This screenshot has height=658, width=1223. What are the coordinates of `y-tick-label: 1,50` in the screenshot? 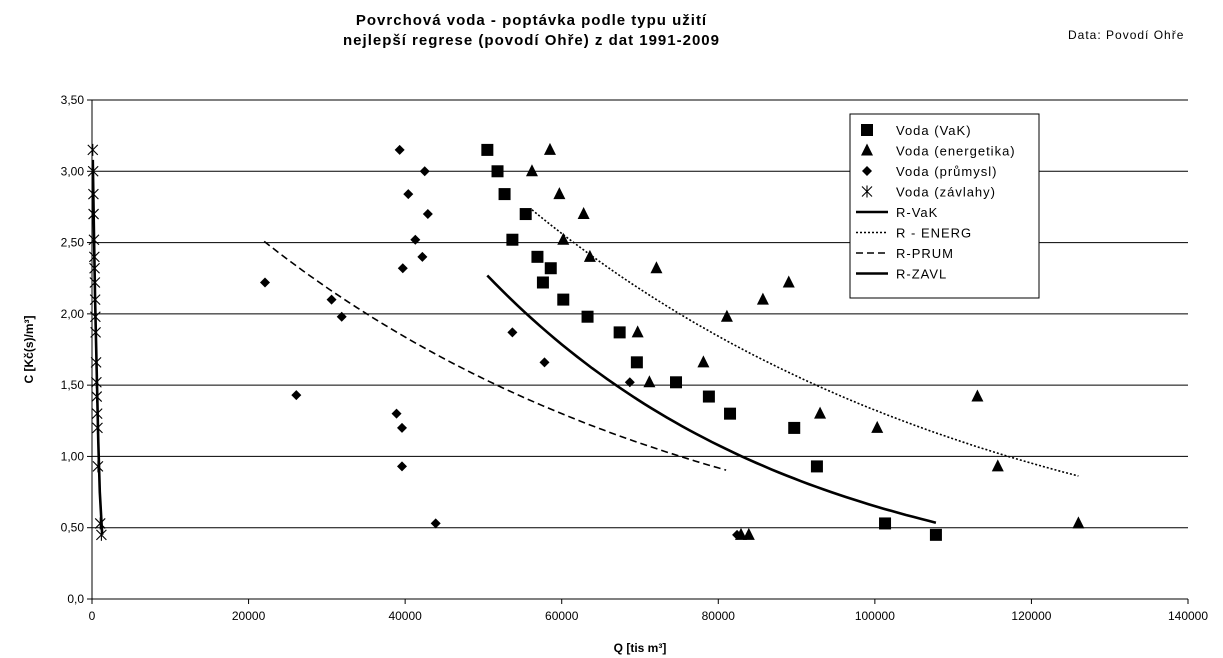 It's located at (73, 385).